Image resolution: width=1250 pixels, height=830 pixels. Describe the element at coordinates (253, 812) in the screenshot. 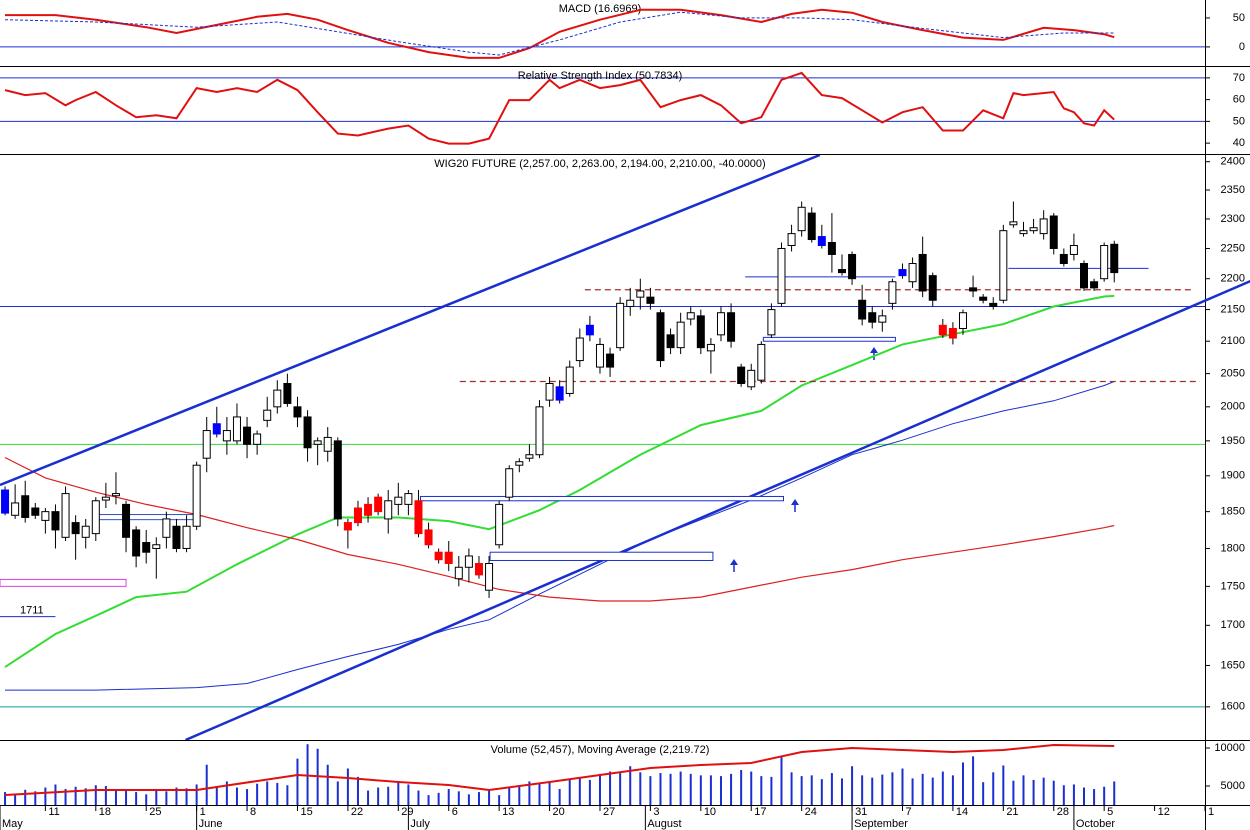

I see `x-tick-label: 8` at that location.